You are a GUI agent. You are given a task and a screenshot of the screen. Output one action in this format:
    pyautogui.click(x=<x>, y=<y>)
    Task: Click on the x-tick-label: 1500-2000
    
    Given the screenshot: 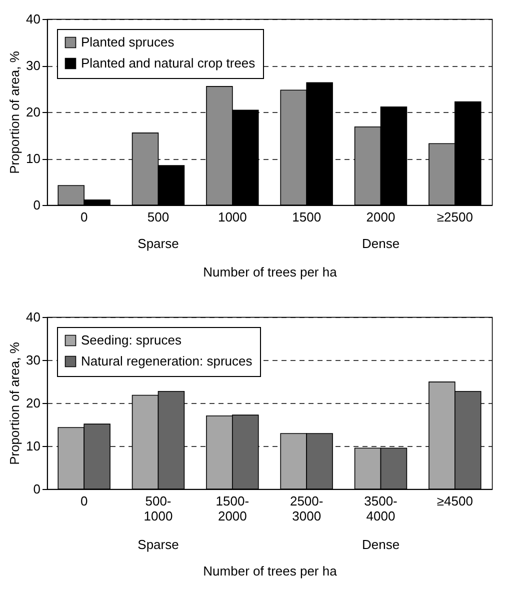 What is the action you would take?
    pyautogui.click(x=233, y=509)
    